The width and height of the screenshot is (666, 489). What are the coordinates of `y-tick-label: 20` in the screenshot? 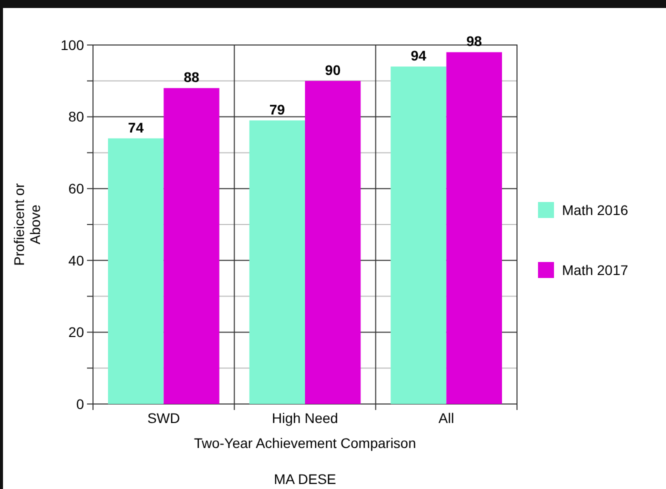 It's located at (76, 332).